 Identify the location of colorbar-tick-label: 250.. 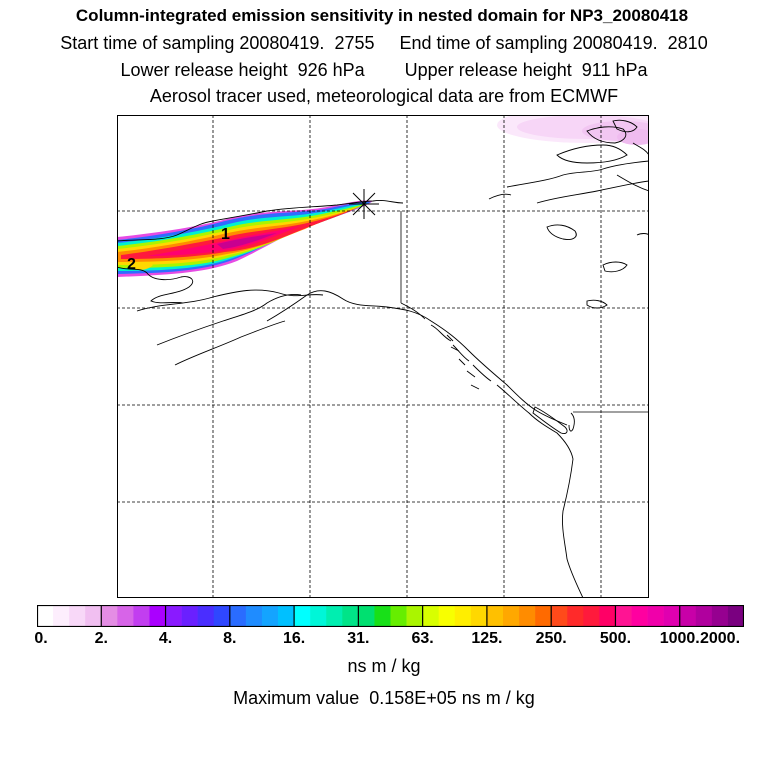
(551, 638).